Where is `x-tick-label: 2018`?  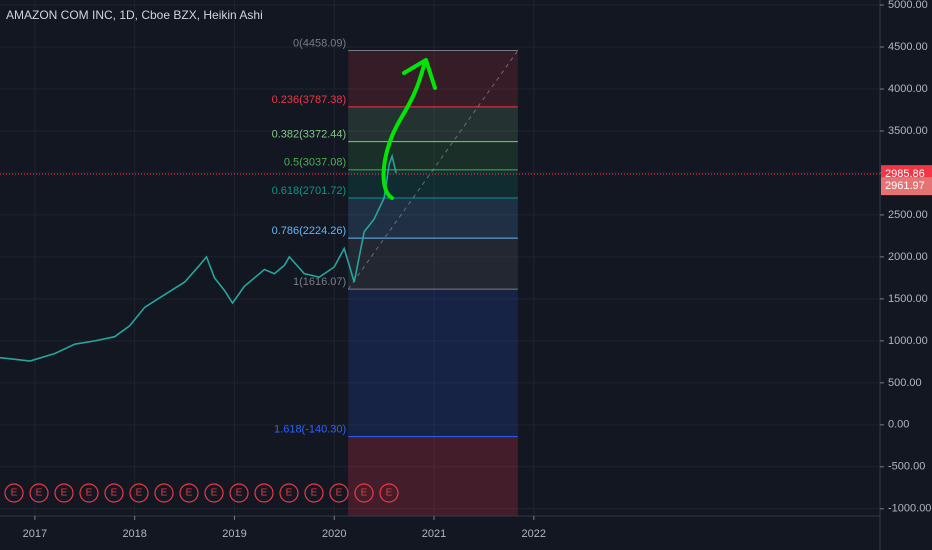
x-tick-label: 2018 is located at coordinates (134, 534).